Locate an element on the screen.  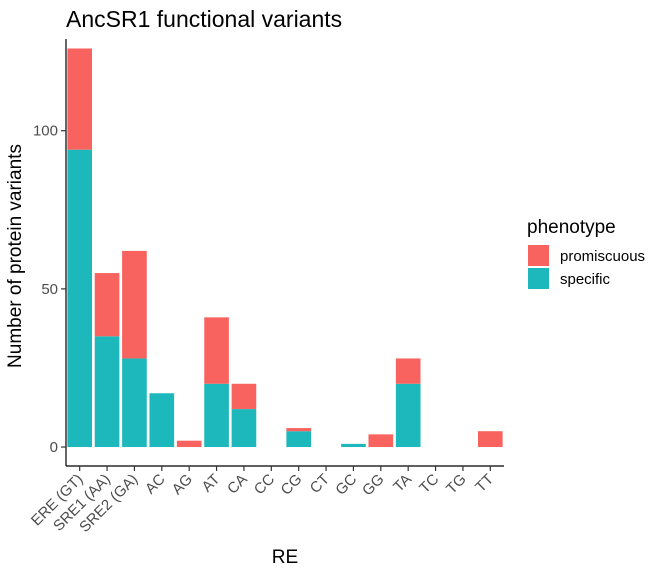
x-tick-label: CG is located at coordinates (292, 485).